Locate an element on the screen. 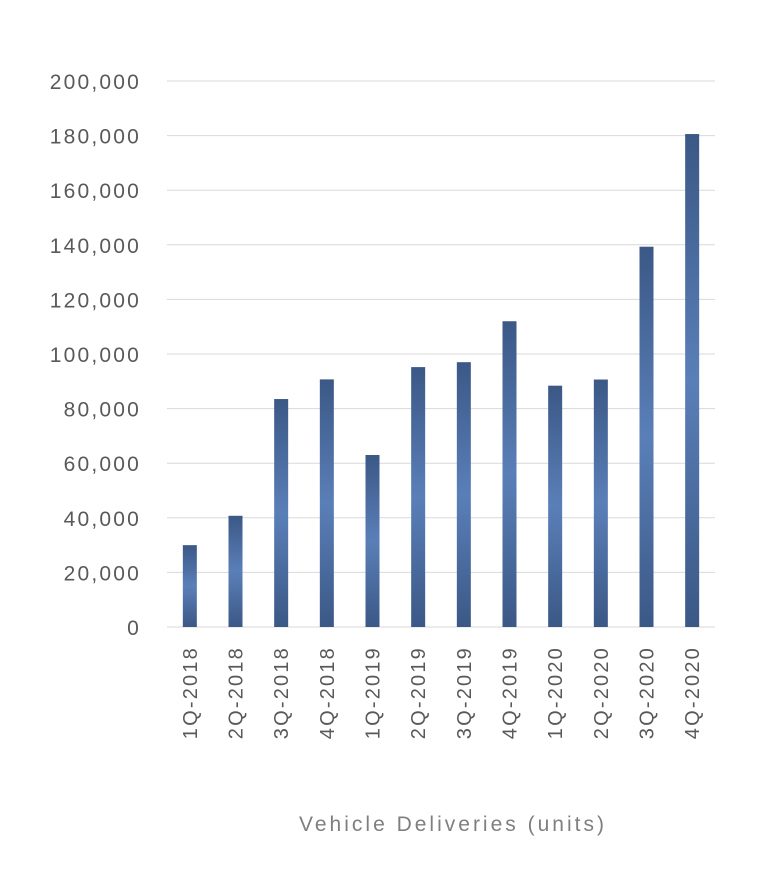  bar-4q-2020 is located at coordinates (692, 381).